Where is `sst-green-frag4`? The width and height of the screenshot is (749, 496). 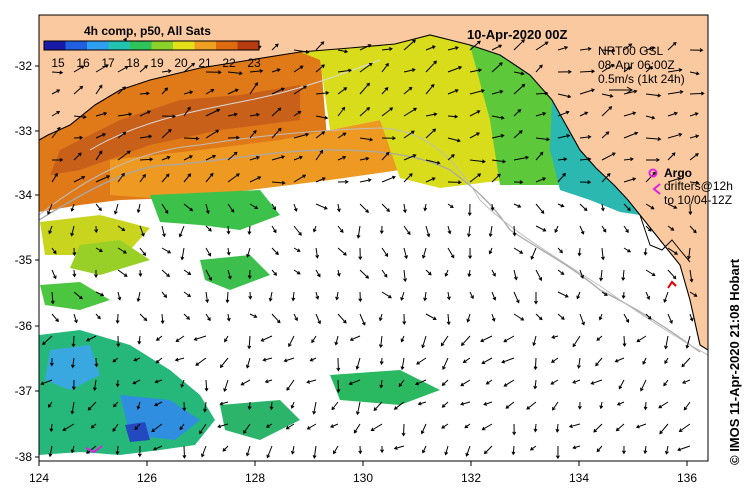
sst-green-frag4 is located at coordinates (385, 387).